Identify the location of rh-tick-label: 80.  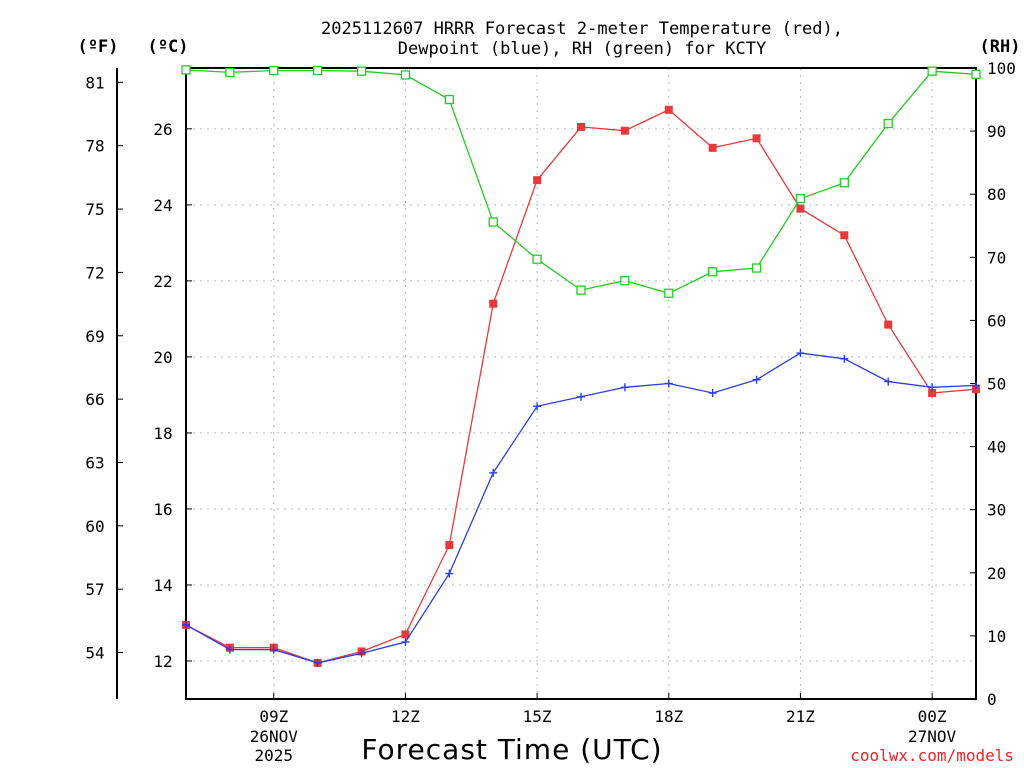
(996, 194).